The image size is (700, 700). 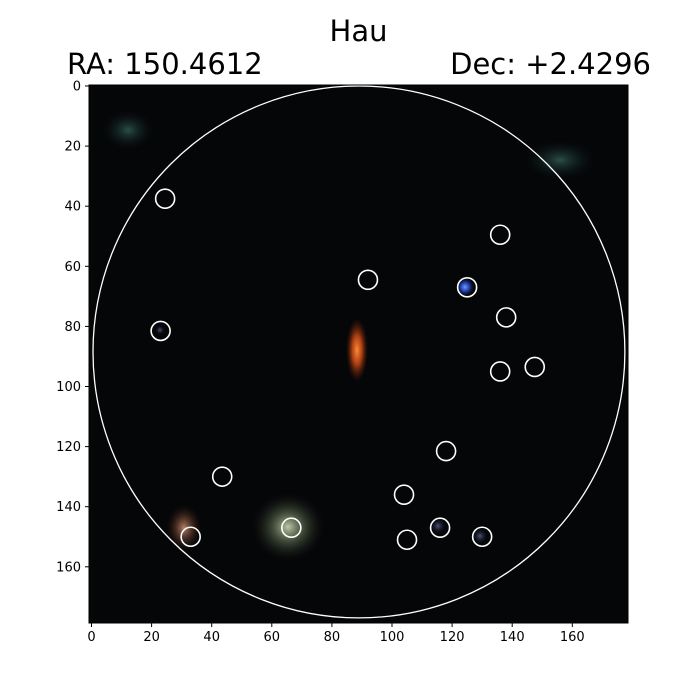 What do you see at coordinates (550, 64) in the screenshot?
I see `dec-label: Dec: +2.4296` at bounding box center [550, 64].